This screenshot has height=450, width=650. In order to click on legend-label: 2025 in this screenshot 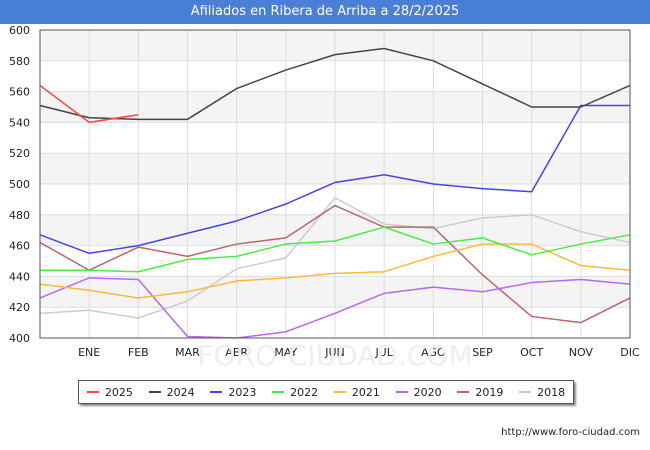, I will do `click(118, 392)`.